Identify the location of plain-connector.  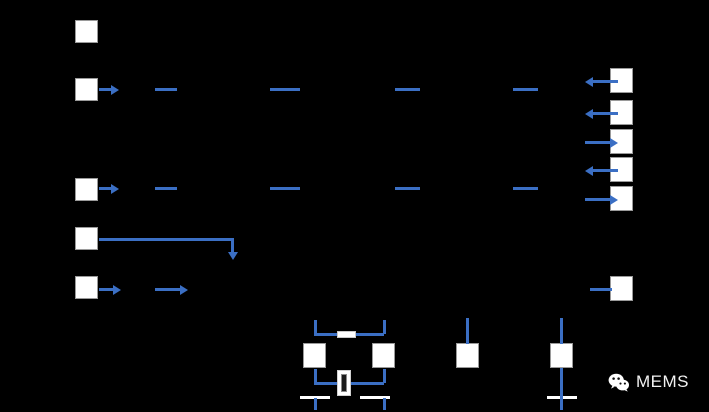
(601, 289).